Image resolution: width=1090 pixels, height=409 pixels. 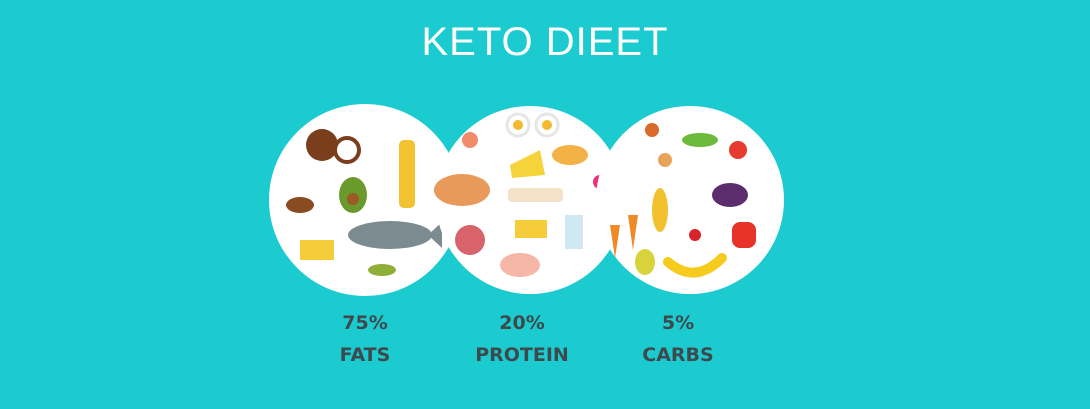 I want to click on butter-icon, so click(x=317, y=250).